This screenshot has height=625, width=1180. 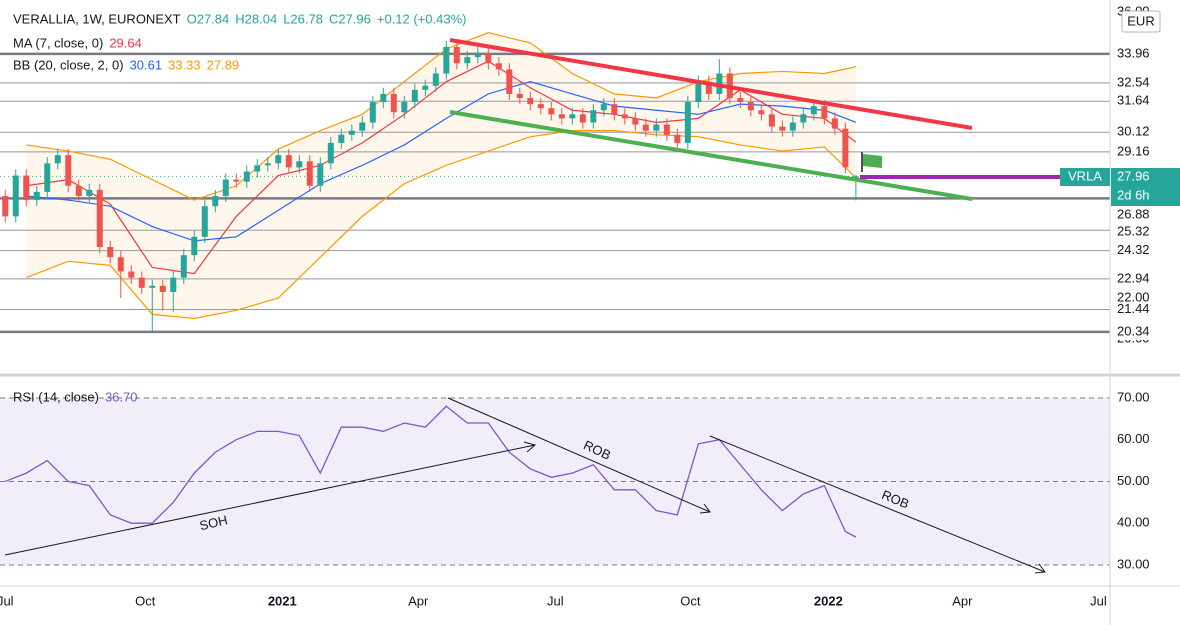 I want to click on indicator-value: 29.64, so click(x=125, y=42).